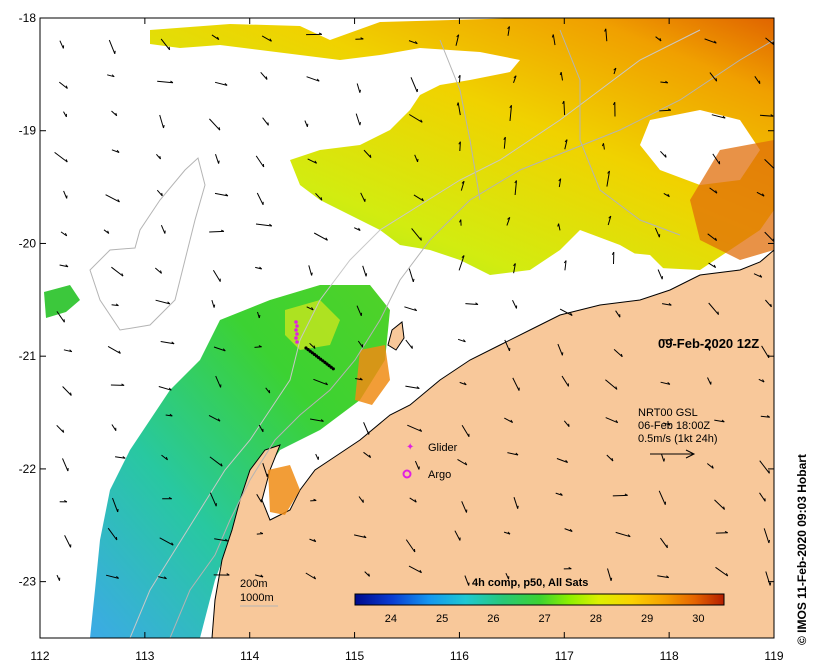 Image resolution: width=818 pixels, height=672 pixels. Describe the element at coordinates (802, 549) in the screenshot. I see `credit-text: © IMOS 11-Feb-2020 09:03 Hobart` at that location.